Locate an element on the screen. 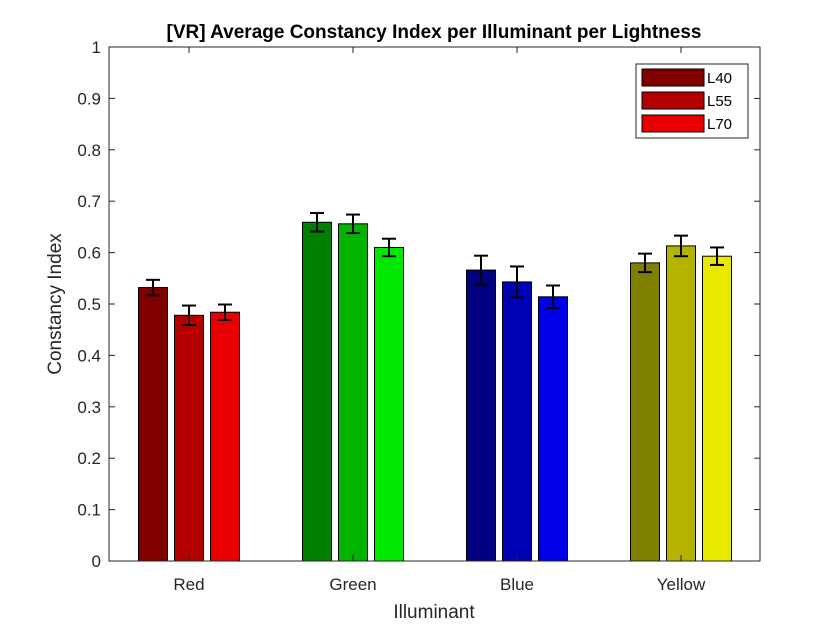 Image resolution: width=840 pixels, height=630 pixels. y-tick-label: 0.2 is located at coordinates (89, 458).